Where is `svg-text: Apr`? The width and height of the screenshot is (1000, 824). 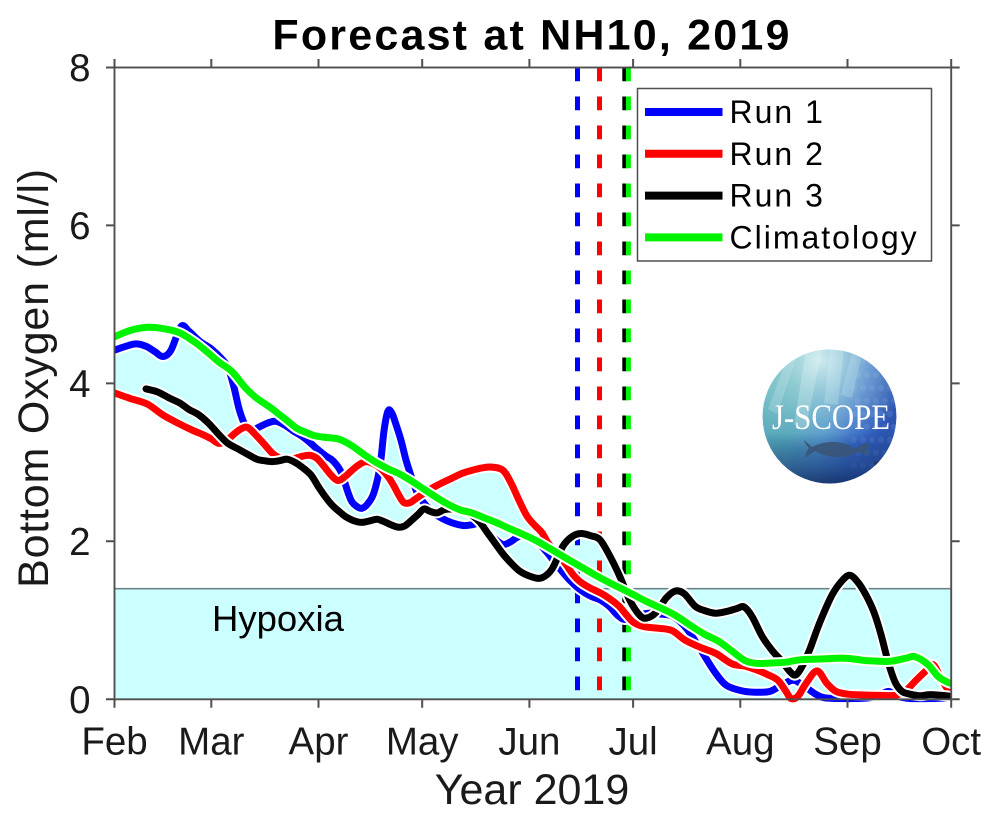
svg-text: Apr is located at coordinates (319, 742).